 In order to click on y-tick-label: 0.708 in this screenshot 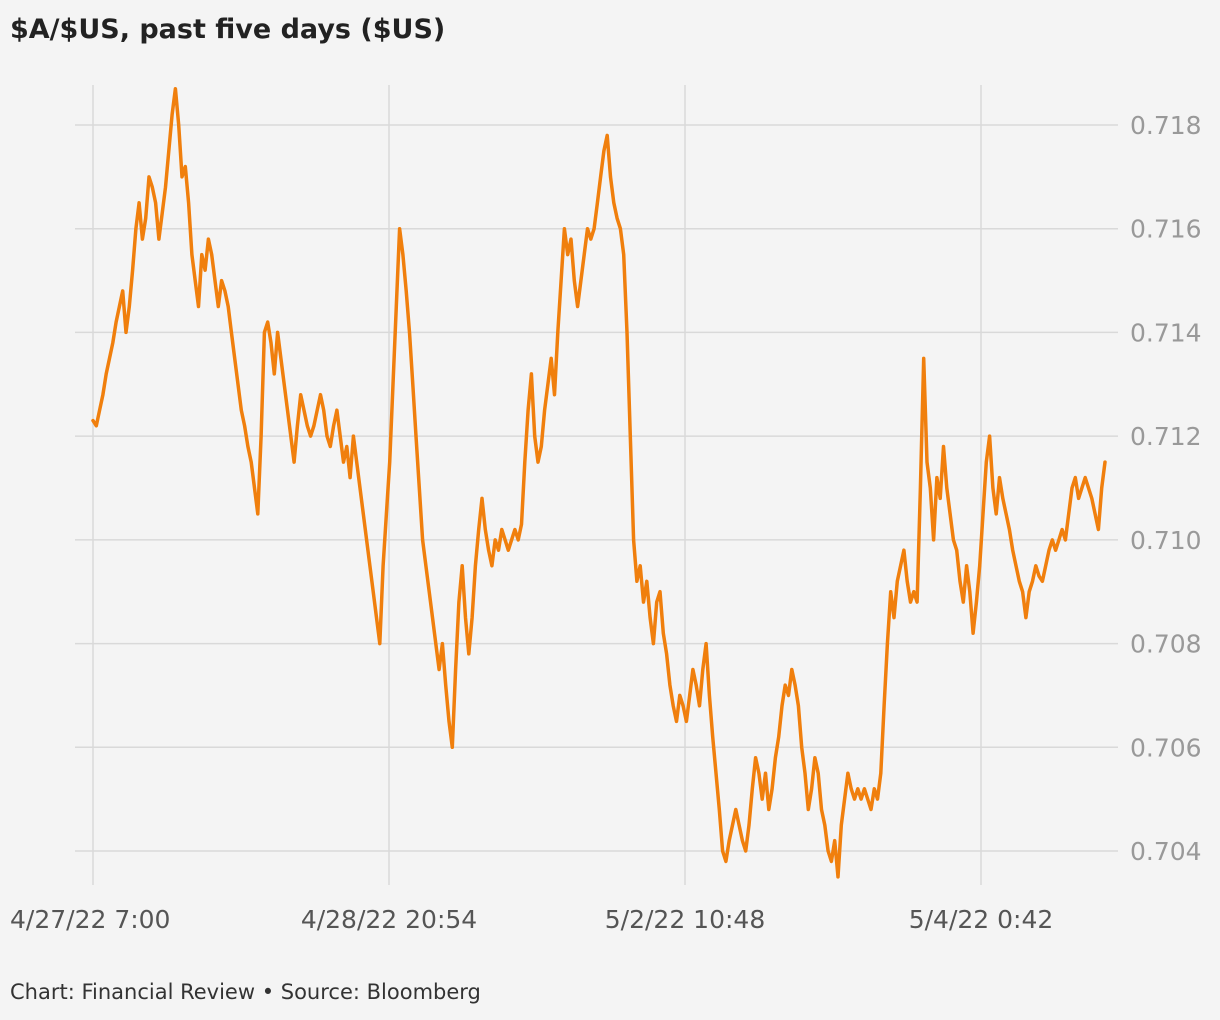, I will do `click(1166, 644)`.